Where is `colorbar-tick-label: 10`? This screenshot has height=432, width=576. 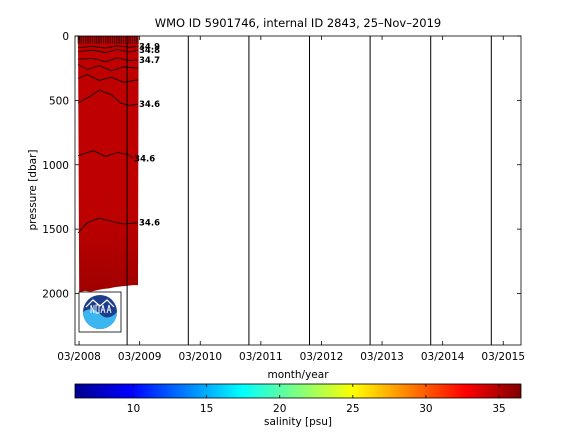 colorbar-tick-label: 10 is located at coordinates (133, 409).